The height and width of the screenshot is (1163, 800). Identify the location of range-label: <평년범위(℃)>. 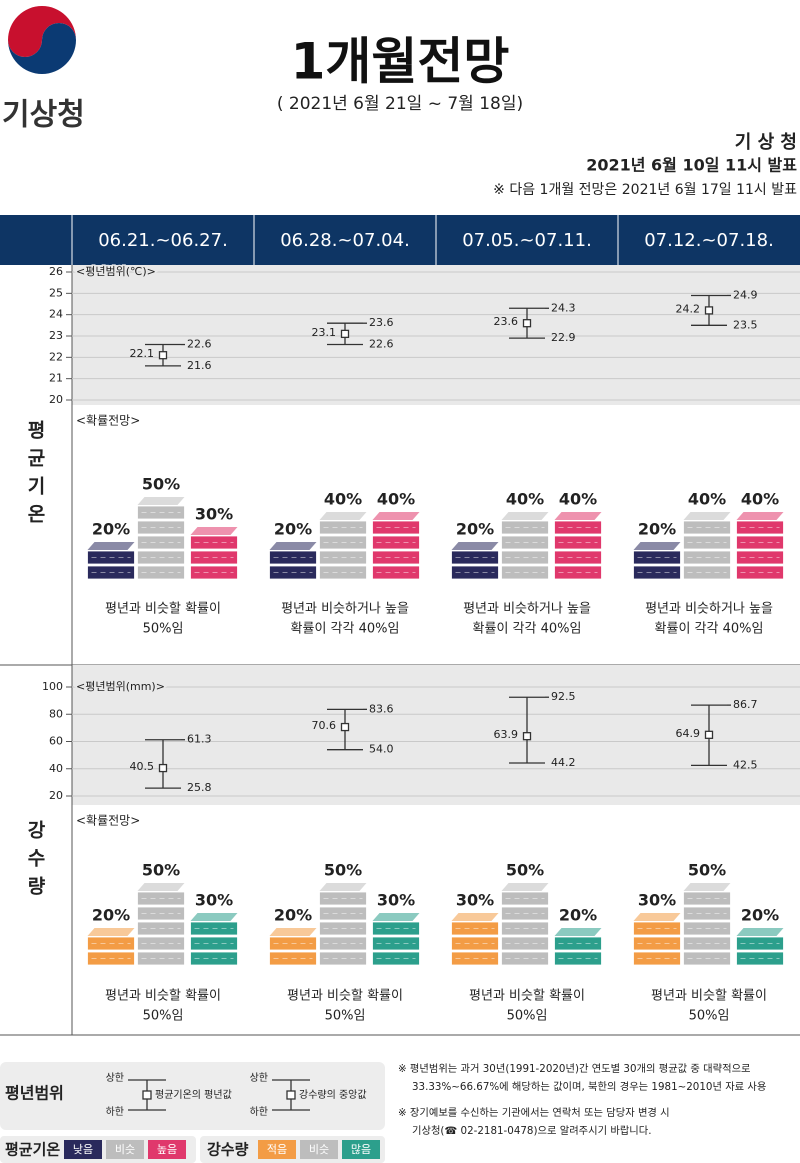
(116, 271).